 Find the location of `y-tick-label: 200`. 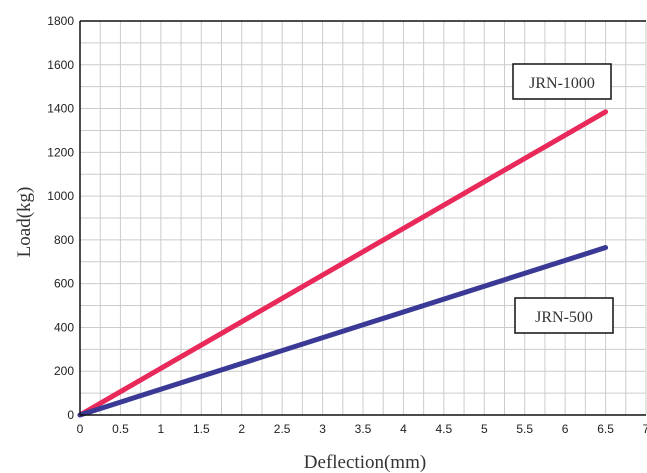

y-tick-label: 200 is located at coordinates (64, 371).